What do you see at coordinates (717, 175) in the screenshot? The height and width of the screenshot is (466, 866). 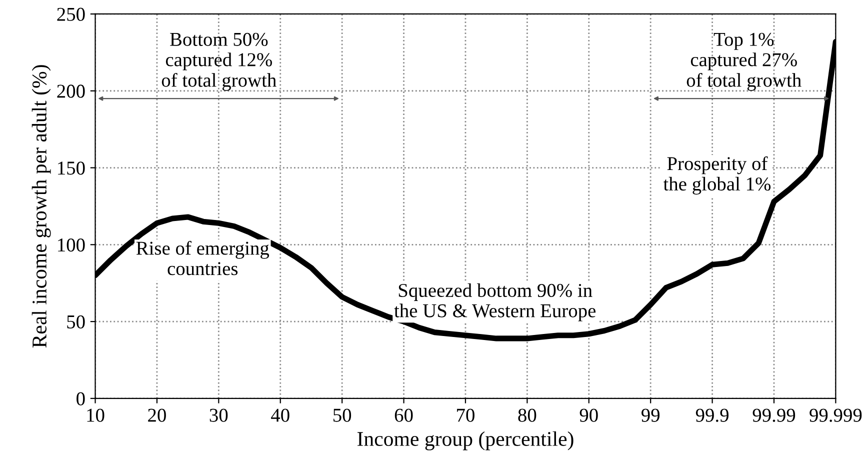 I see `annotation: Prosperity of the global 1%` at bounding box center [717, 175].